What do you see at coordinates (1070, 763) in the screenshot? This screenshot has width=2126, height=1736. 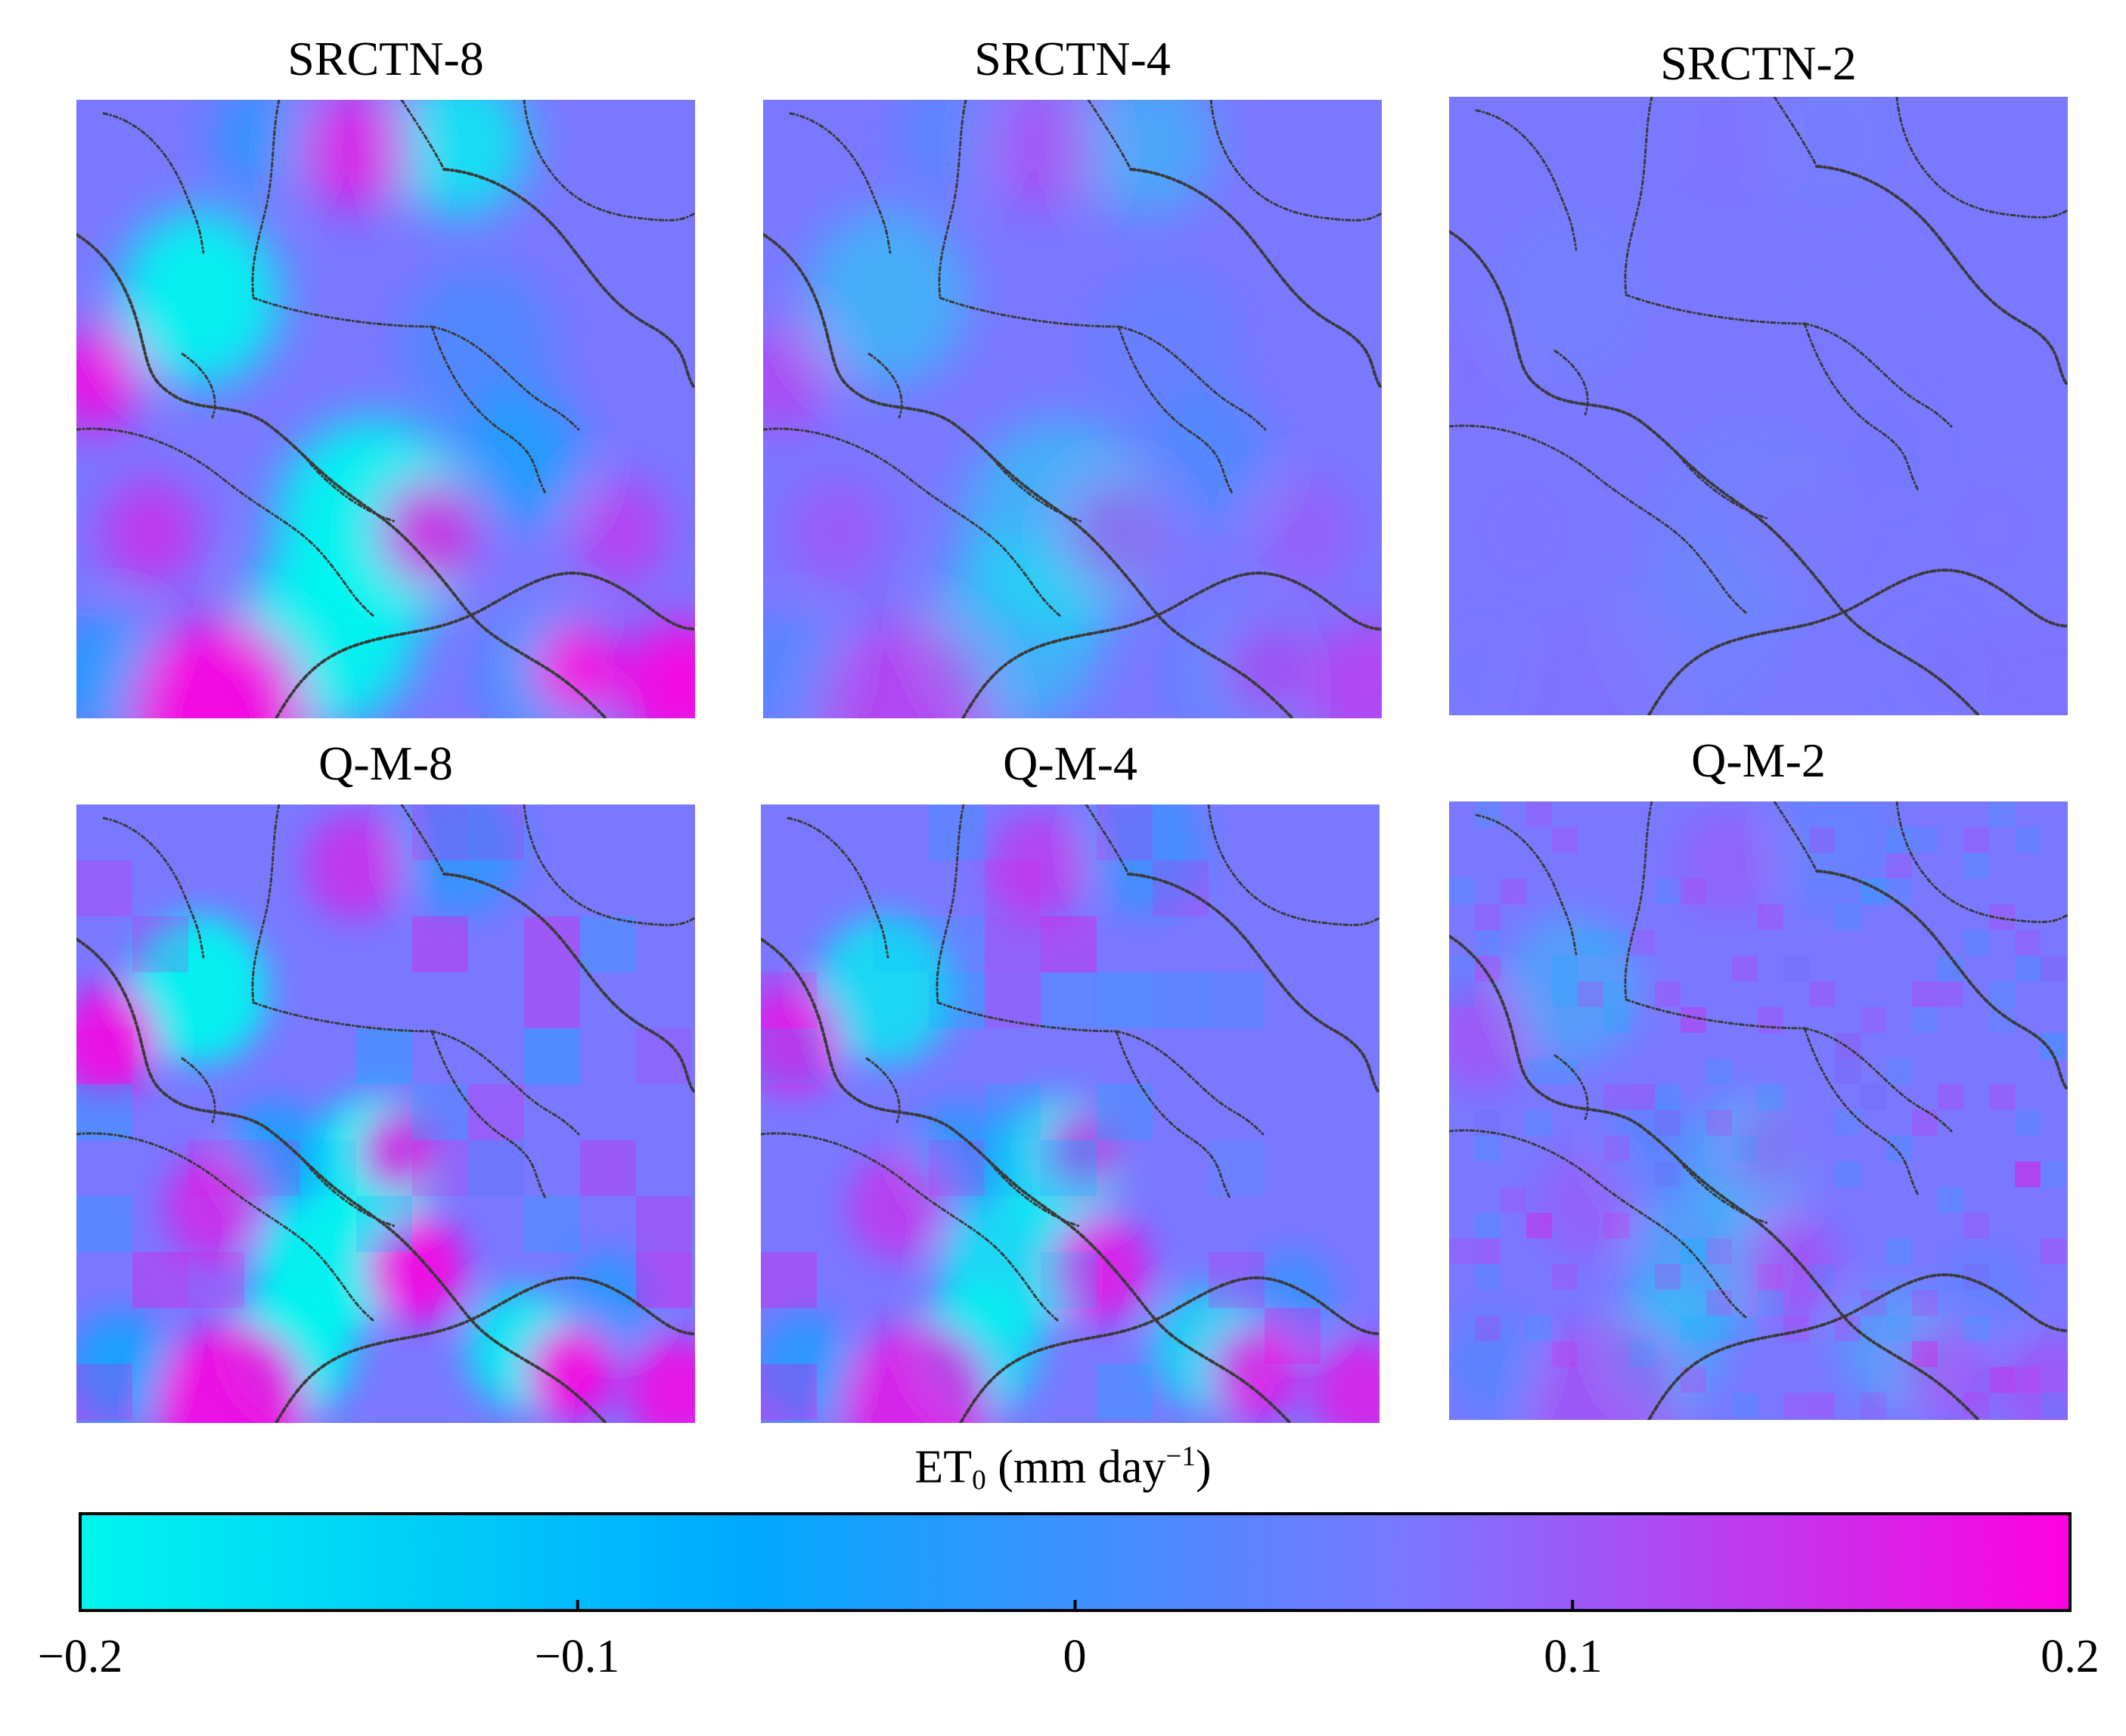 I see `panel-title-q-m-4: Q-M-4` at bounding box center [1070, 763].